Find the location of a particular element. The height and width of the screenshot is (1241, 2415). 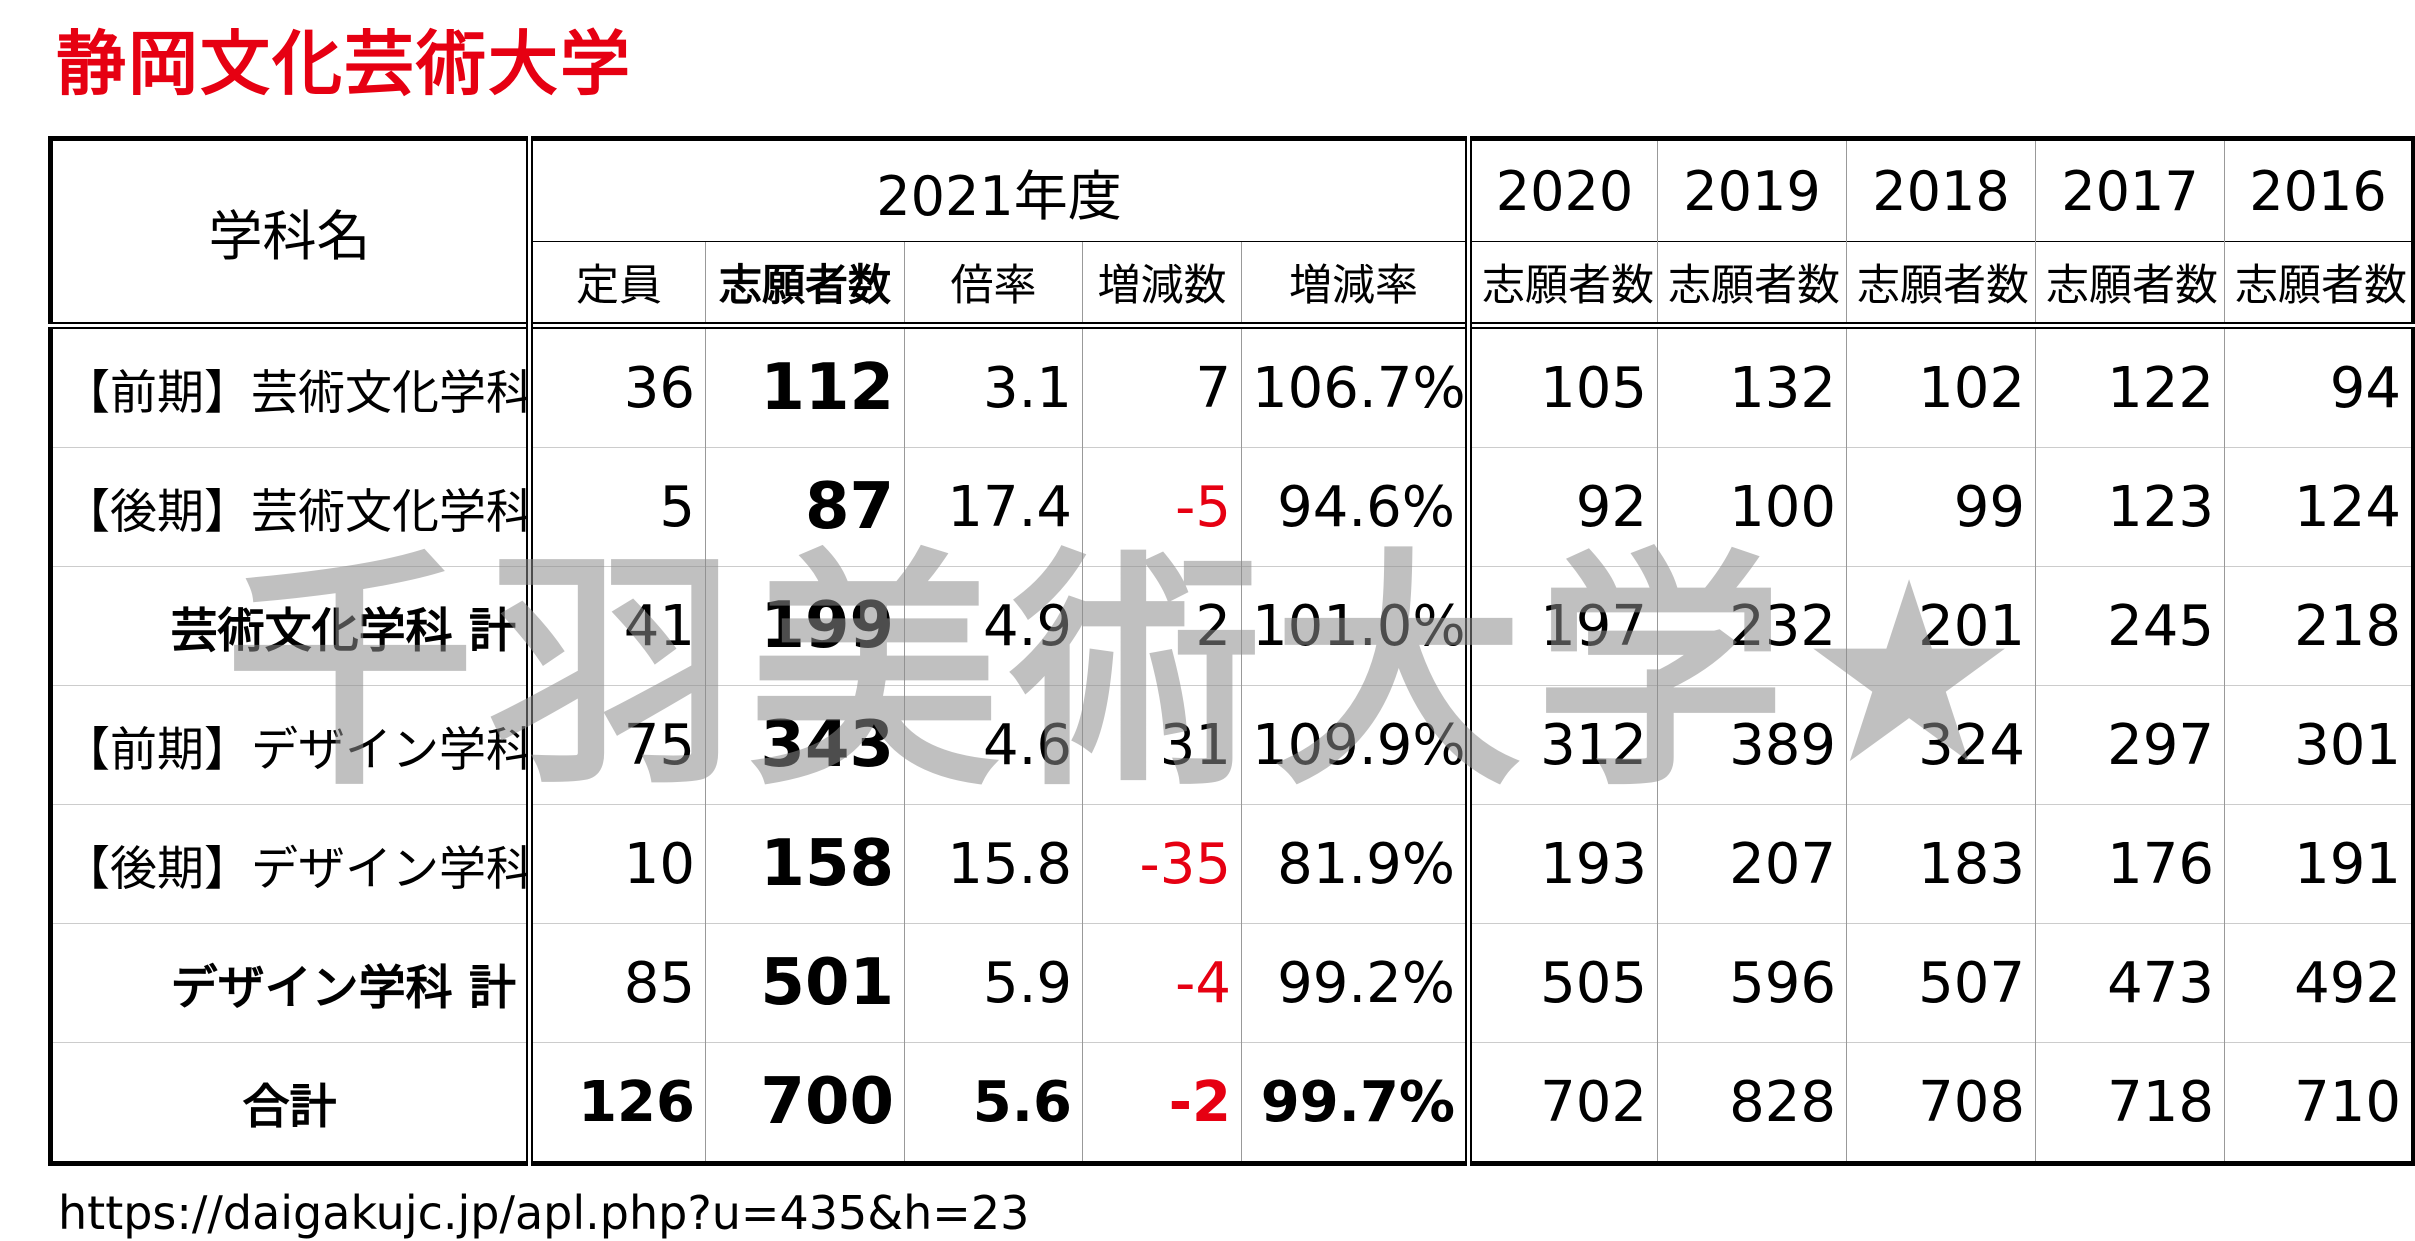

header-cell: 増減数 is located at coordinates (1162, 283).